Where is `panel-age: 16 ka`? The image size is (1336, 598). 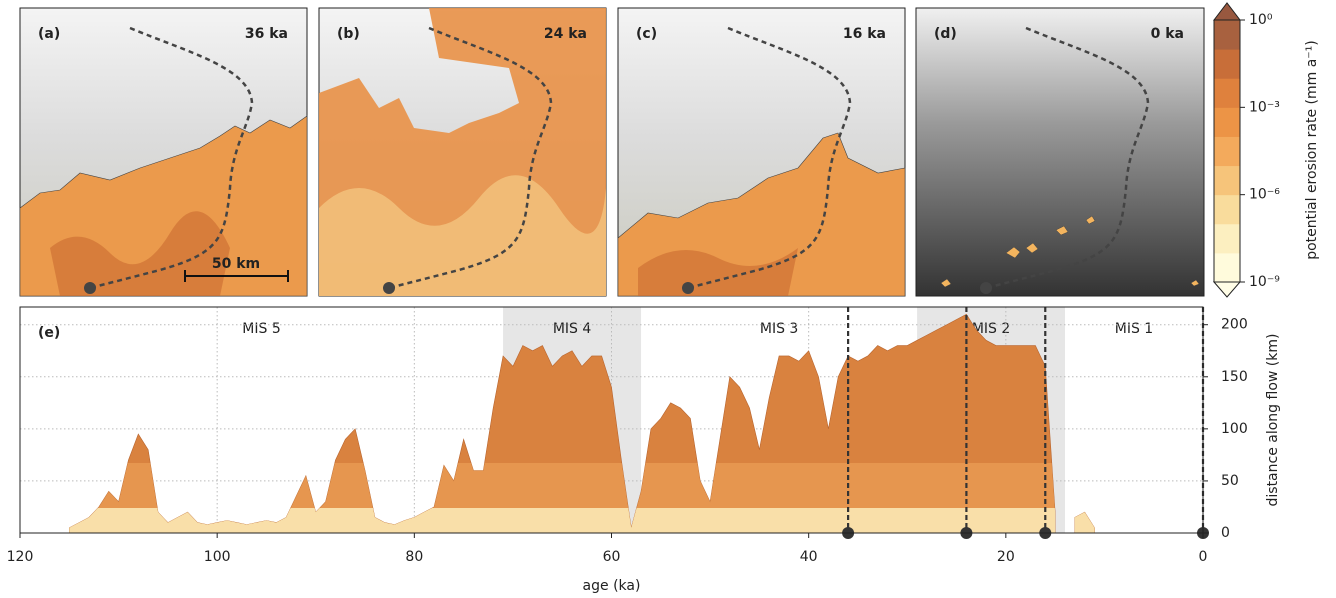
panel-age: 16 ka is located at coordinates (864, 34).